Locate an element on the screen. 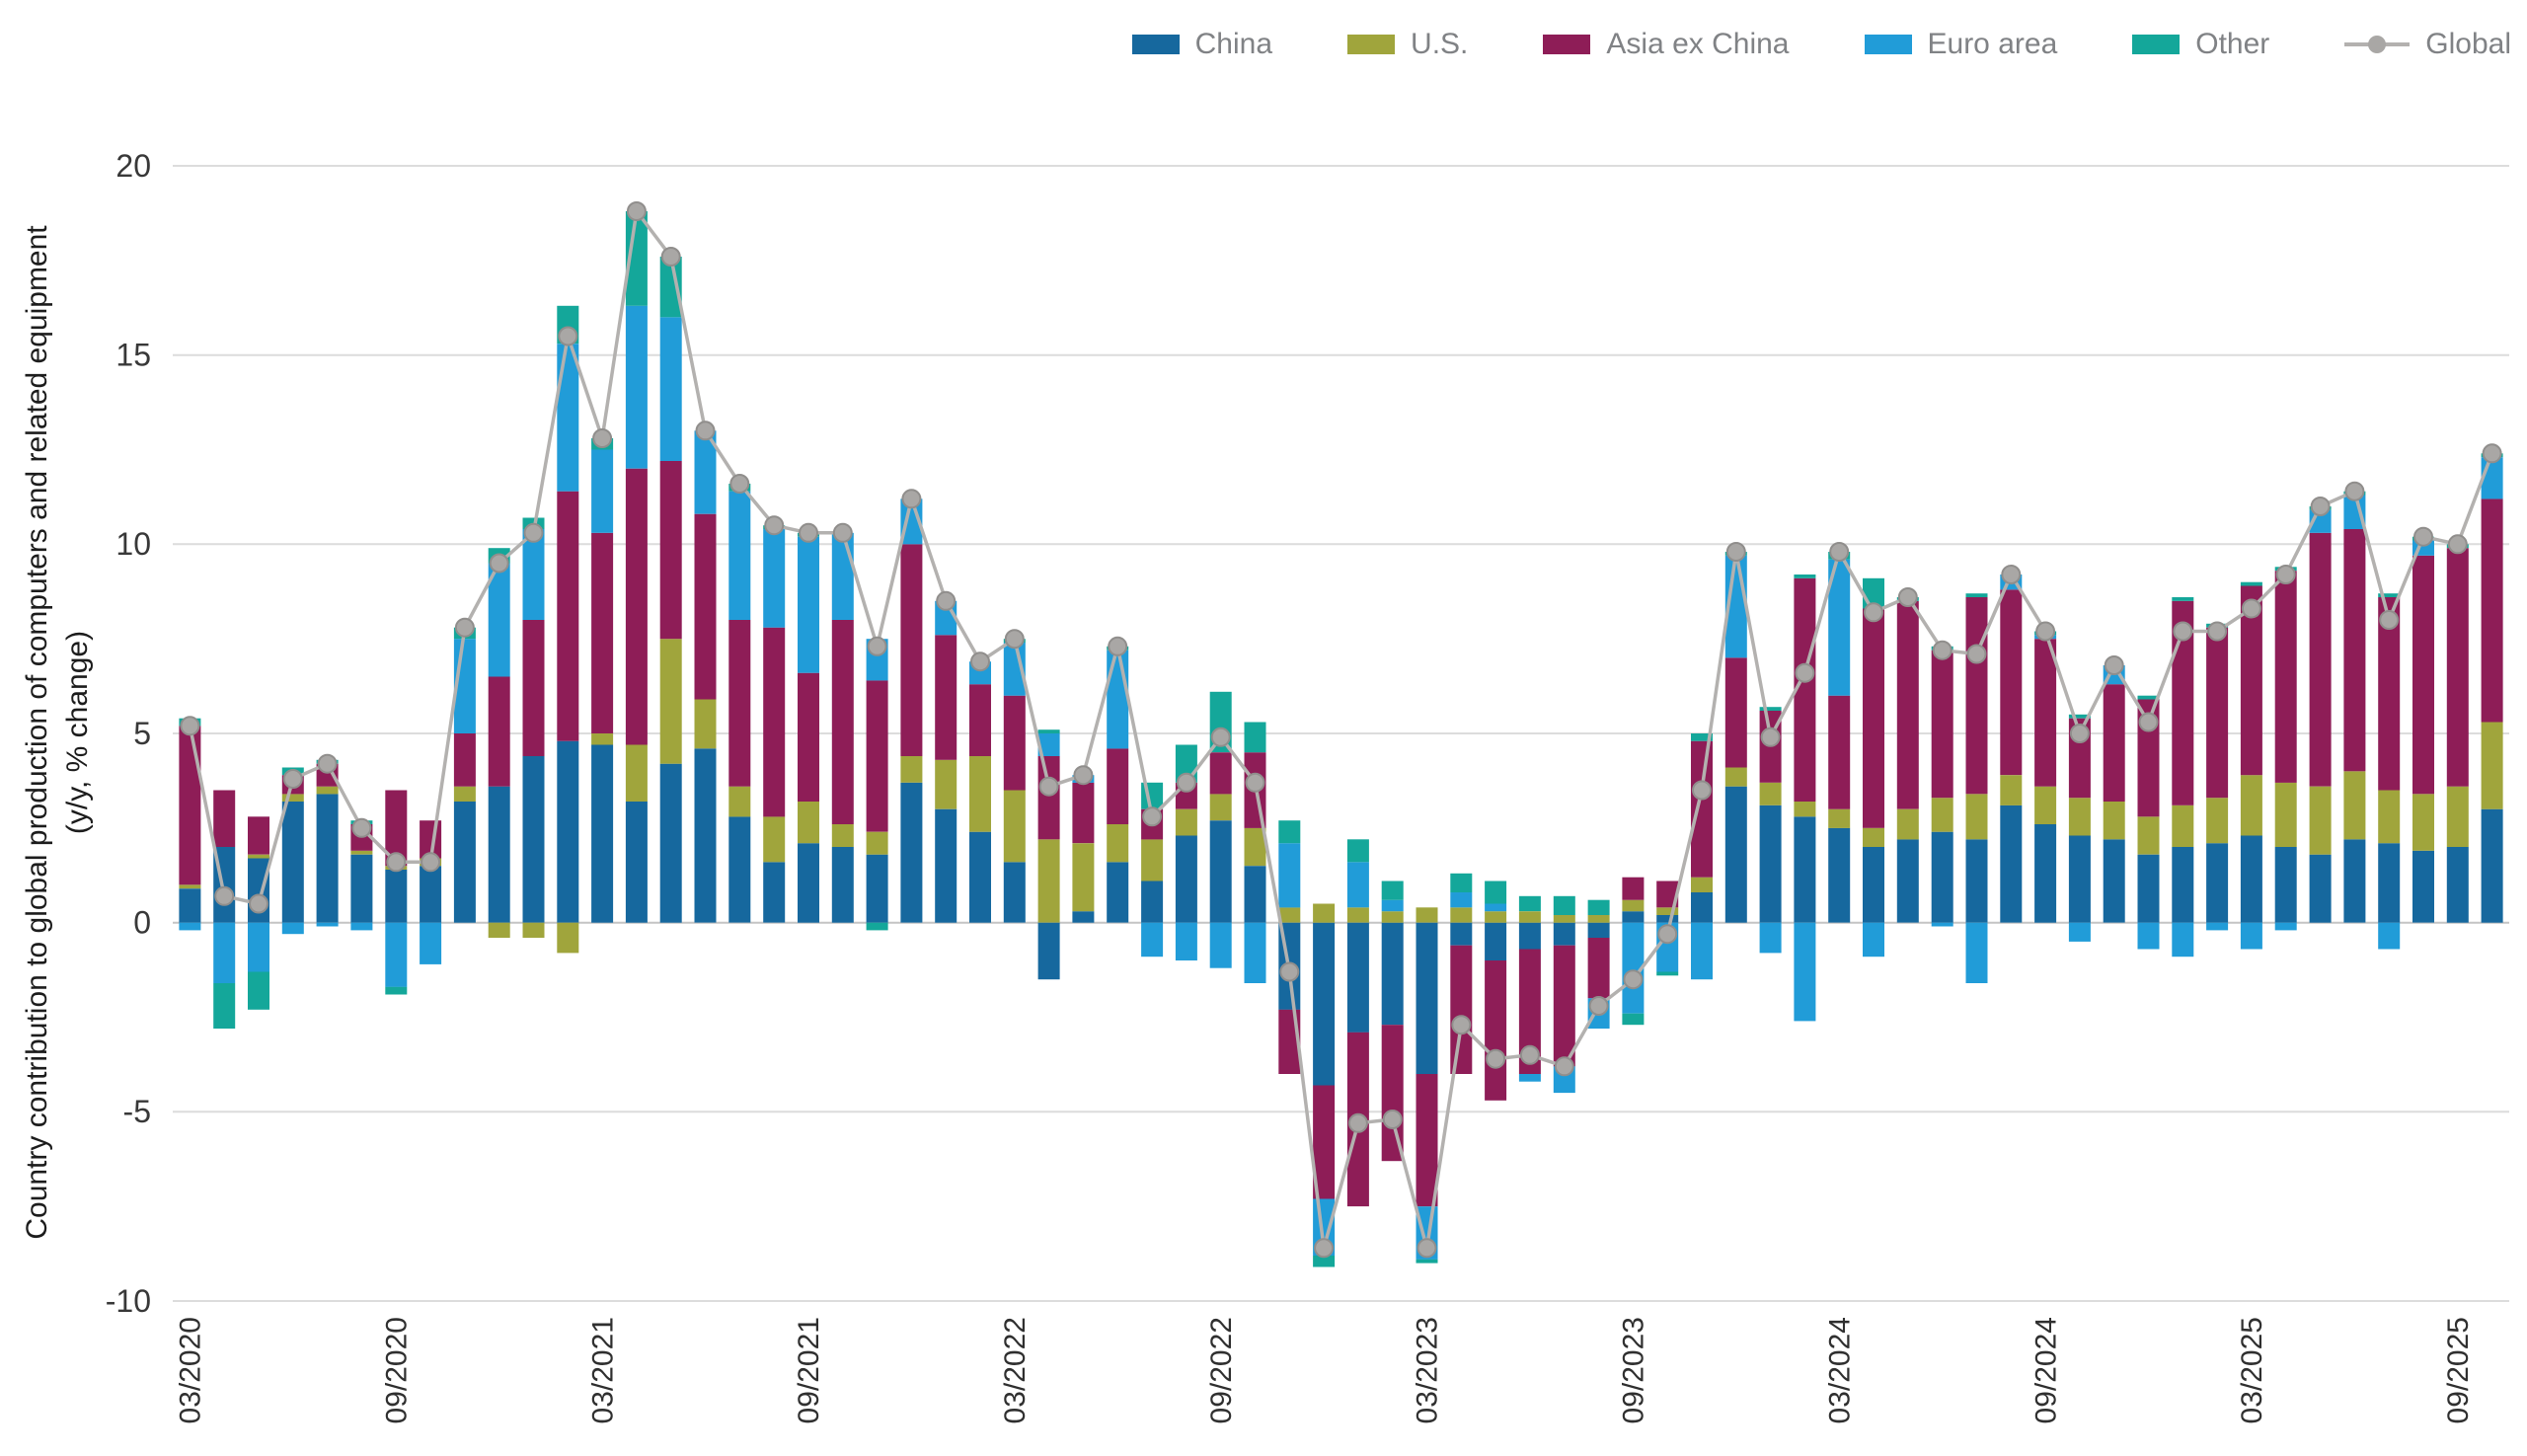  legend-label-china: China is located at coordinates (1233, 44).